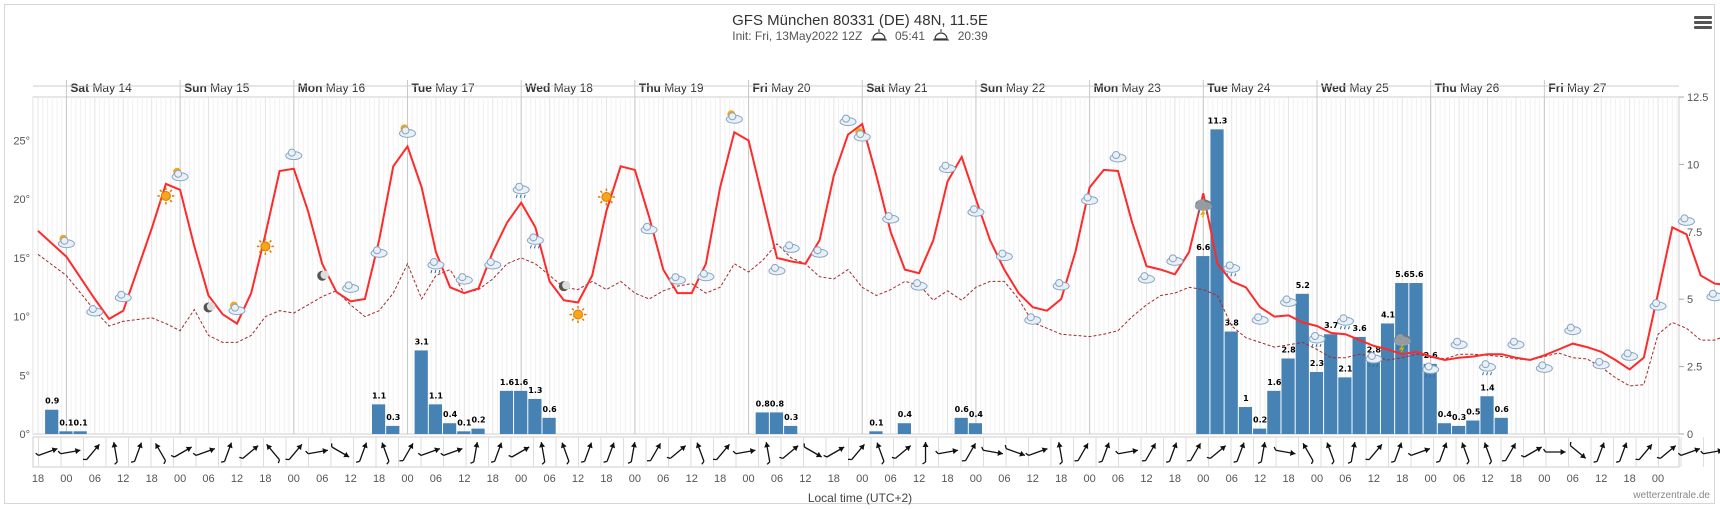  Describe the element at coordinates (265, 246) in the screenshot. I see `sun-icon` at that location.